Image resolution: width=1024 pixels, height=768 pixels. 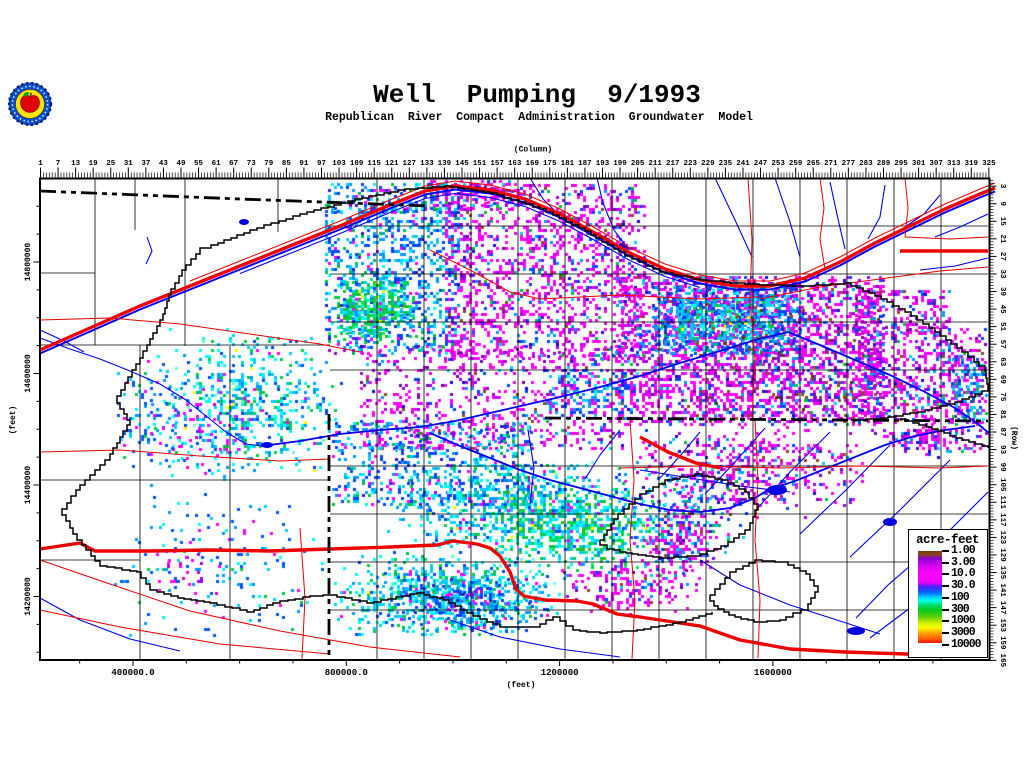 I want to click on legend-label: 3000, so click(x=963, y=632).